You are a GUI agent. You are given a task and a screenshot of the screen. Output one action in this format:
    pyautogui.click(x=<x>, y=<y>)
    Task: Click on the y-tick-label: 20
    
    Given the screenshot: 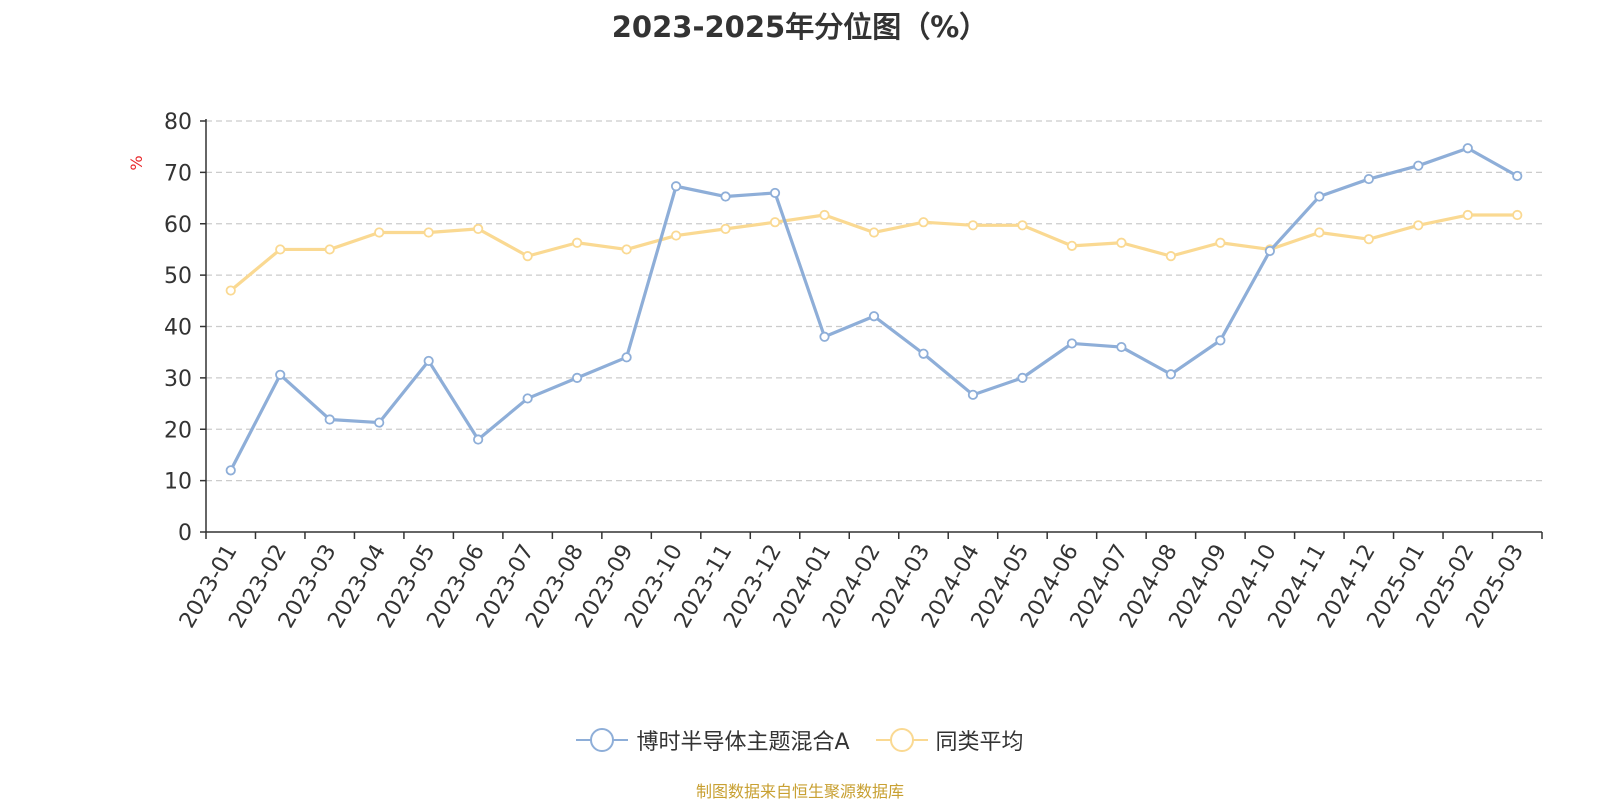 What is the action you would take?
    pyautogui.click(x=178, y=430)
    